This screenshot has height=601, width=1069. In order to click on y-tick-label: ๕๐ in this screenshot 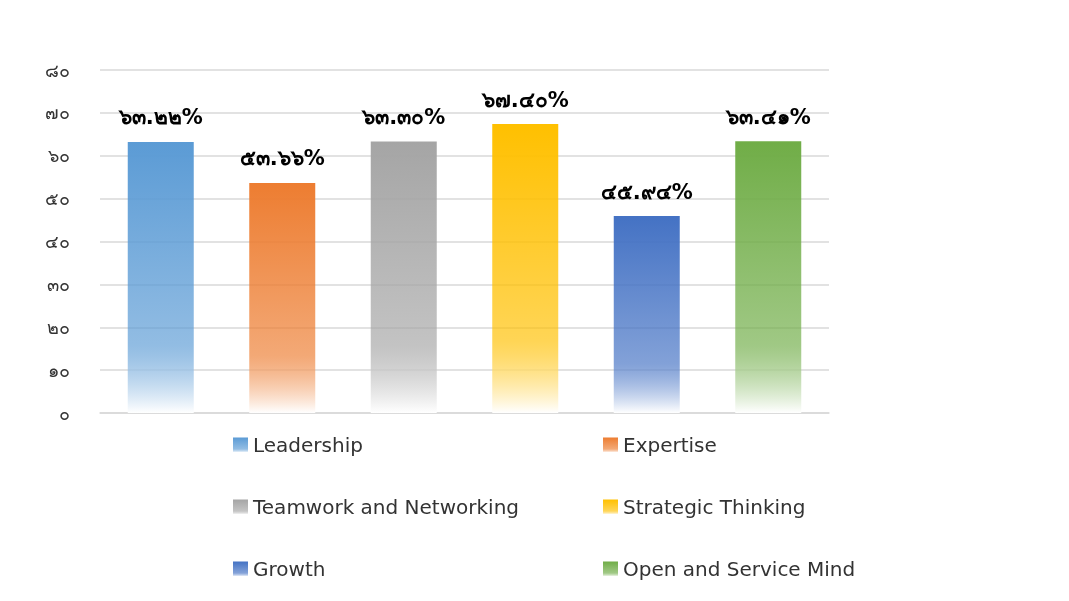, I will do `click(57, 199)`.